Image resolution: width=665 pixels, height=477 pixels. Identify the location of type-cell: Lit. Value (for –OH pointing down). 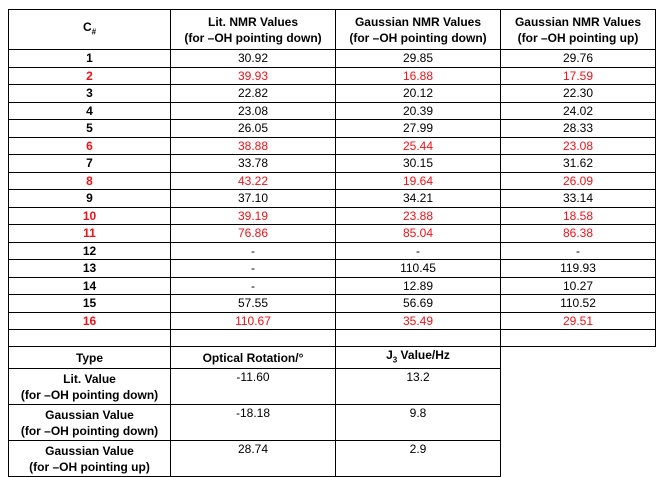
(89, 387).